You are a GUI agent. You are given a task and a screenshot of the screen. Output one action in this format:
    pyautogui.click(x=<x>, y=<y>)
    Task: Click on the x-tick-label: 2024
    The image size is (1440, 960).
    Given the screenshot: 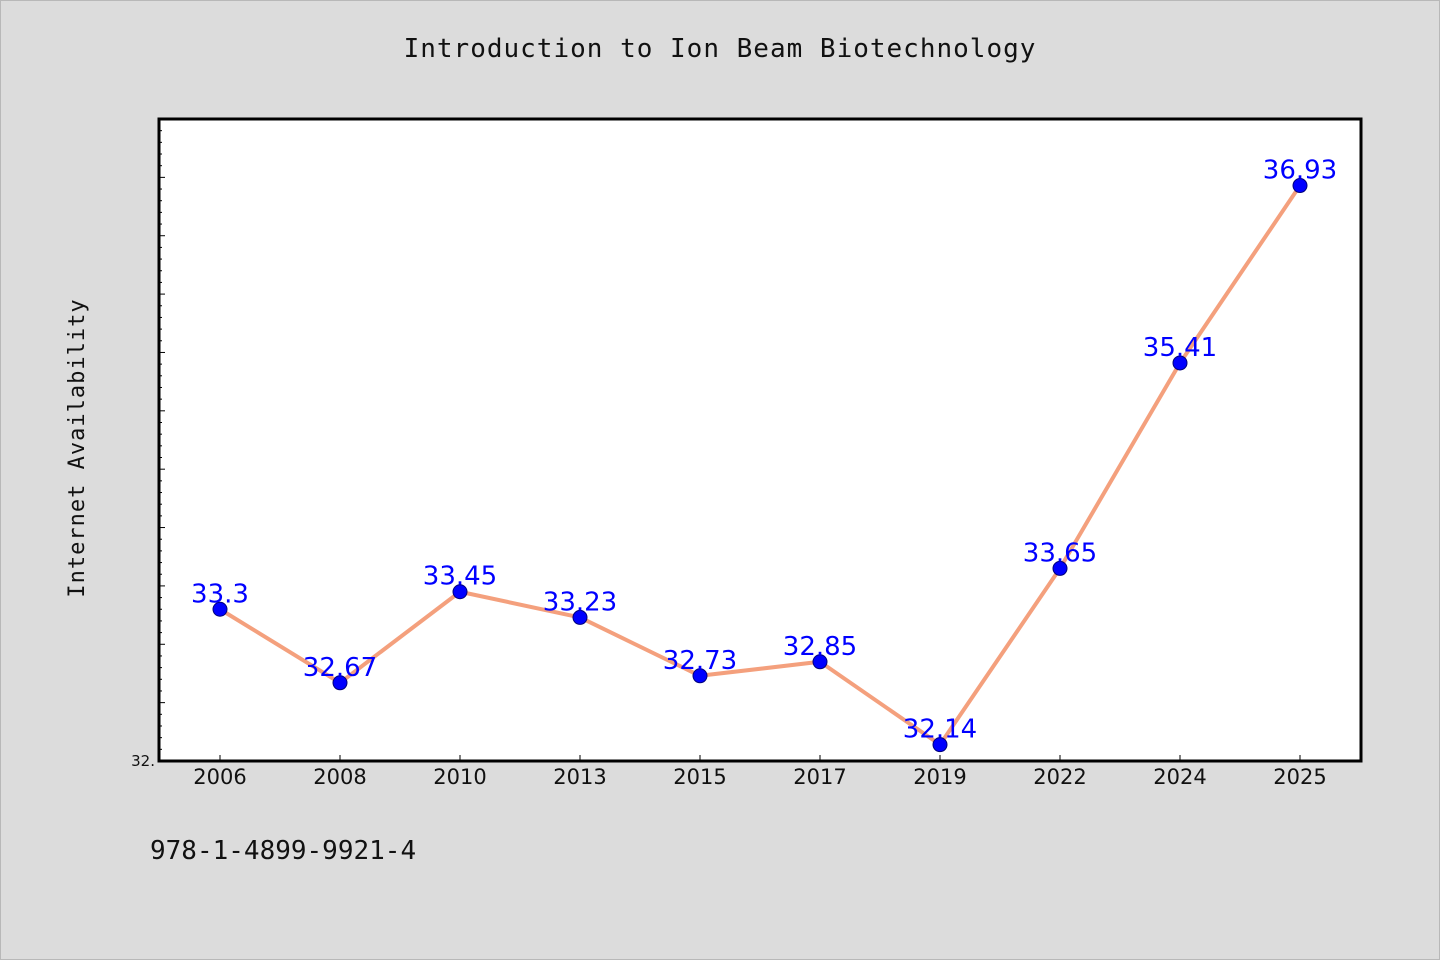 What is the action you would take?
    pyautogui.click(x=1179, y=777)
    